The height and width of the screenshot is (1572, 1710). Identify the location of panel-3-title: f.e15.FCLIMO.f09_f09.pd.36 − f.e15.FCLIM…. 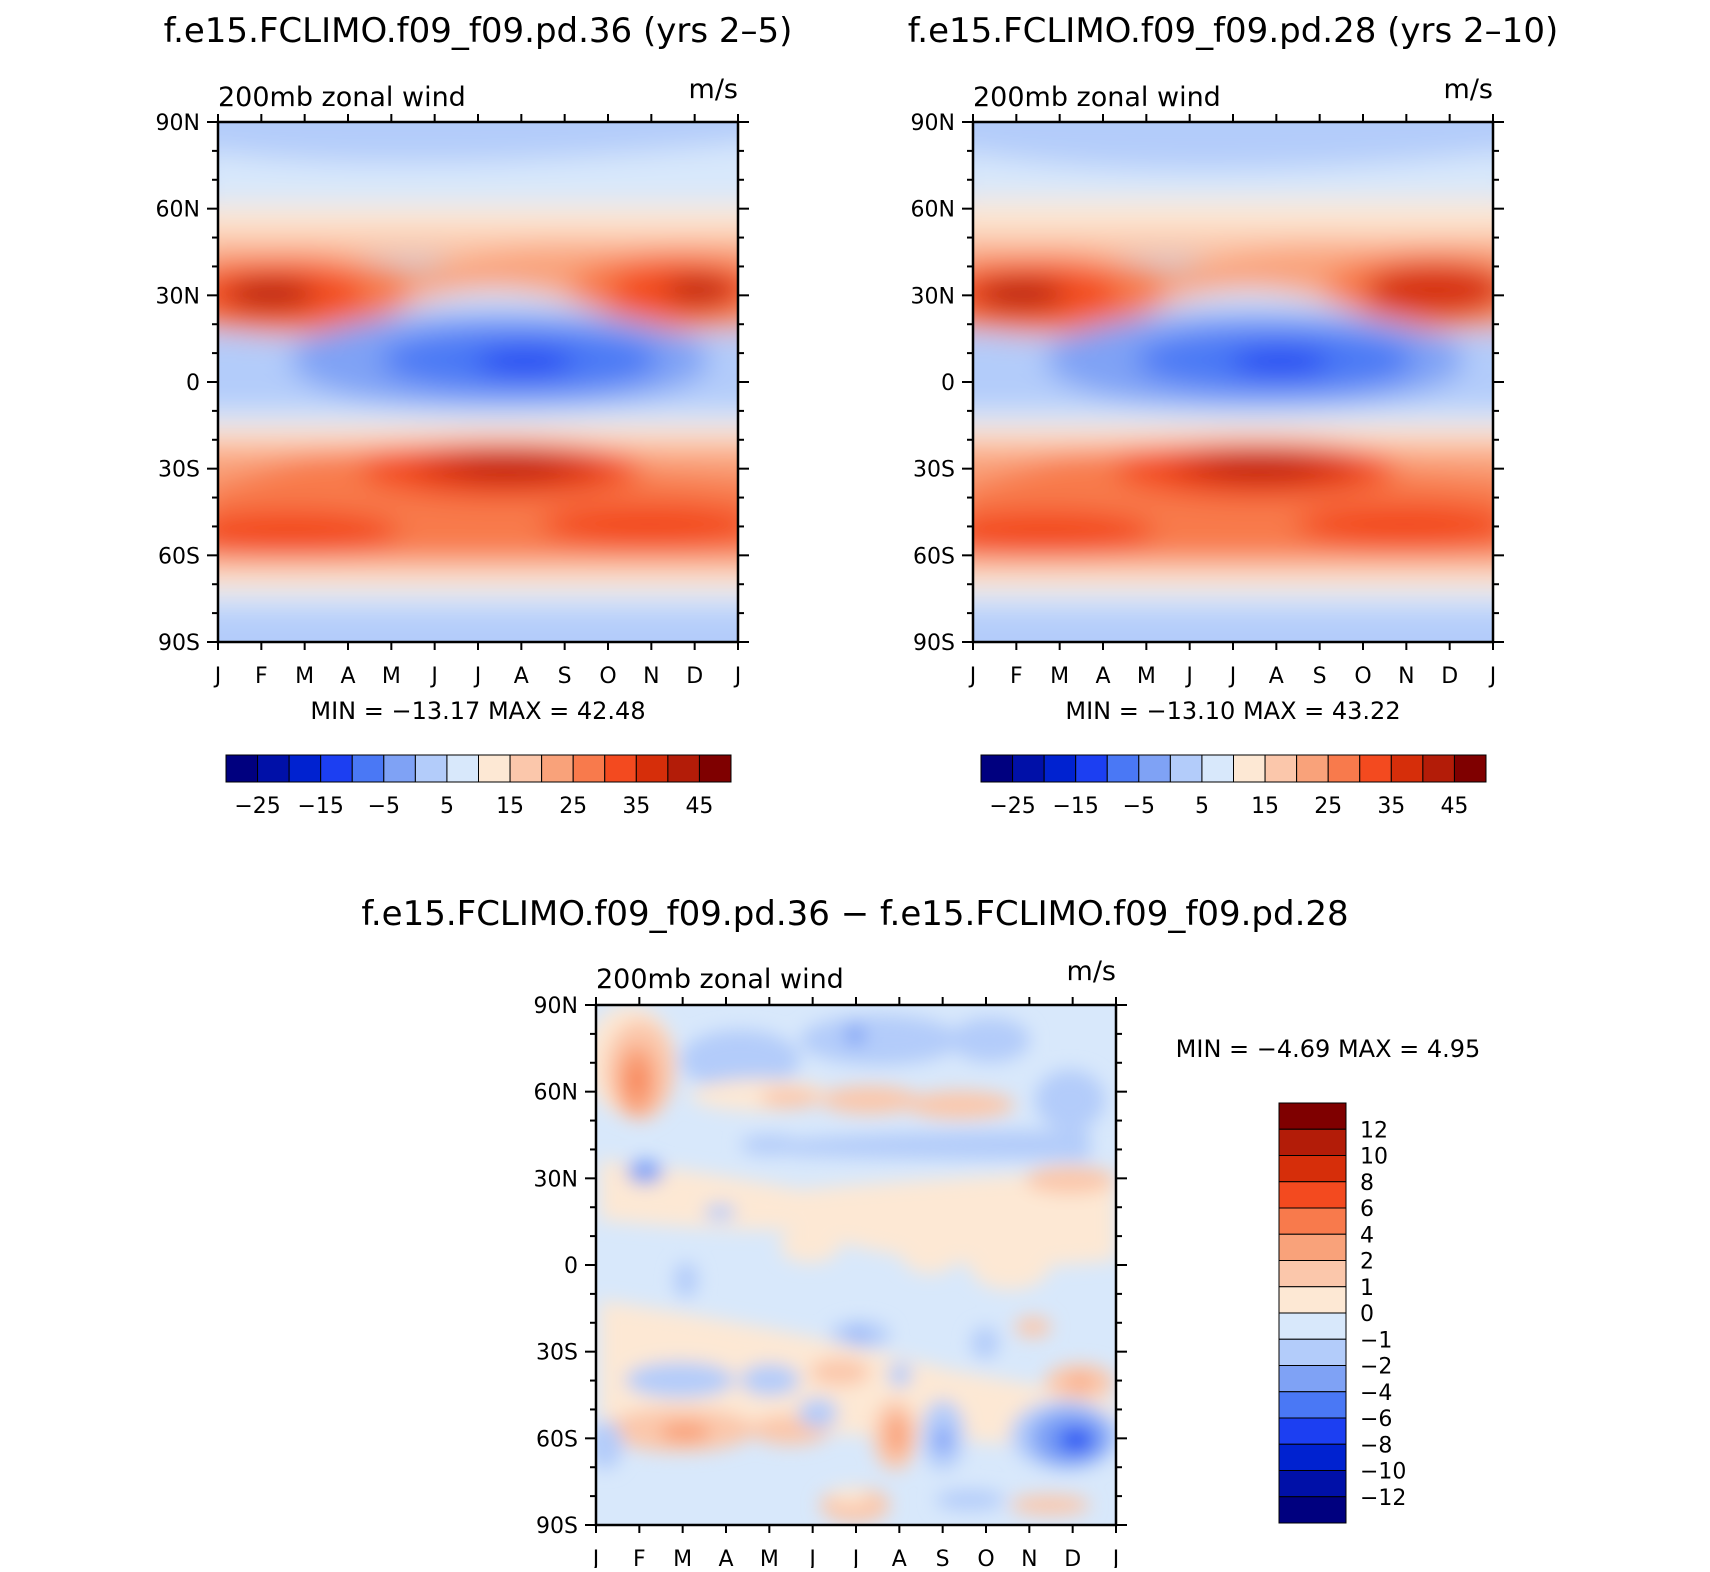
(854, 914).